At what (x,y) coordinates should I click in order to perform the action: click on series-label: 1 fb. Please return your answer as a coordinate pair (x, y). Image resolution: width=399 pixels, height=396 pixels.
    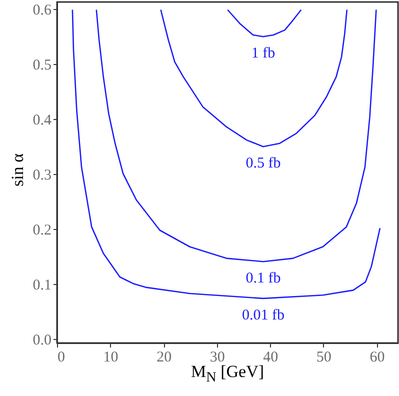
    Looking at the image, I should click on (263, 54).